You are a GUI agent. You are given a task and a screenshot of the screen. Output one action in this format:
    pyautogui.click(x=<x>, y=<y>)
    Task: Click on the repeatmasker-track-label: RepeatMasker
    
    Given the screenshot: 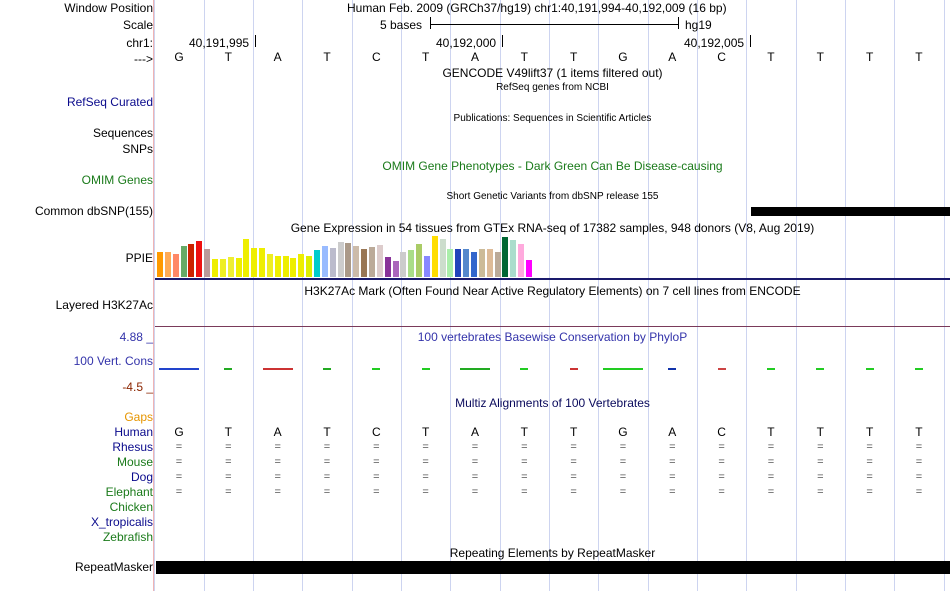 What is the action you would take?
    pyautogui.click(x=113, y=567)
    